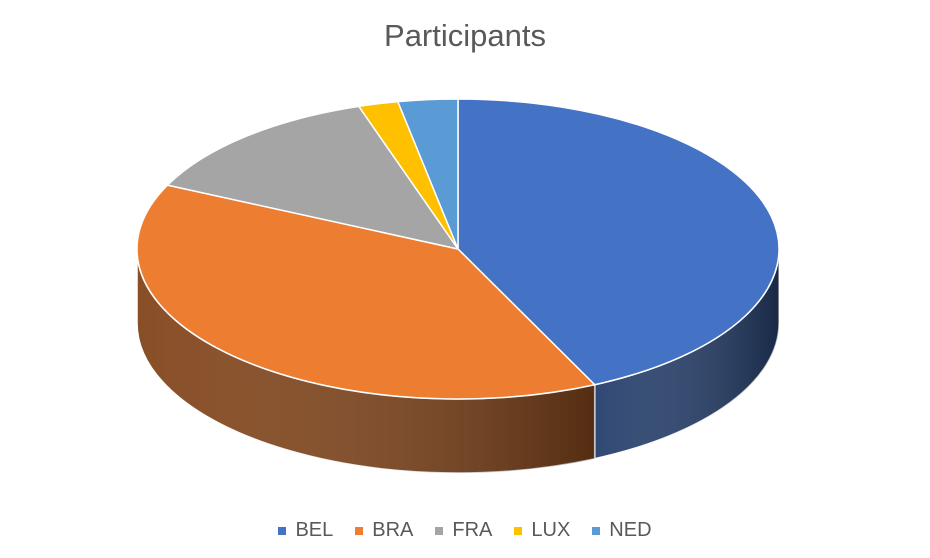 This screenshot has width=930, height=558. What do you see at coordinates (427, 174) in the screenshot?
I see `pie-slice-ned` at bounding box center [427, 174].